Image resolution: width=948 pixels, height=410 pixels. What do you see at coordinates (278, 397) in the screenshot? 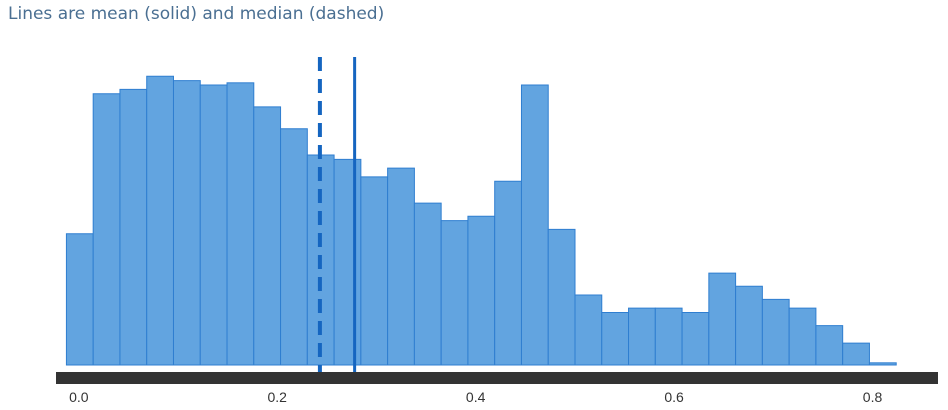
I see `x-tick-label: 0.2` at bounding box center [278, 397].